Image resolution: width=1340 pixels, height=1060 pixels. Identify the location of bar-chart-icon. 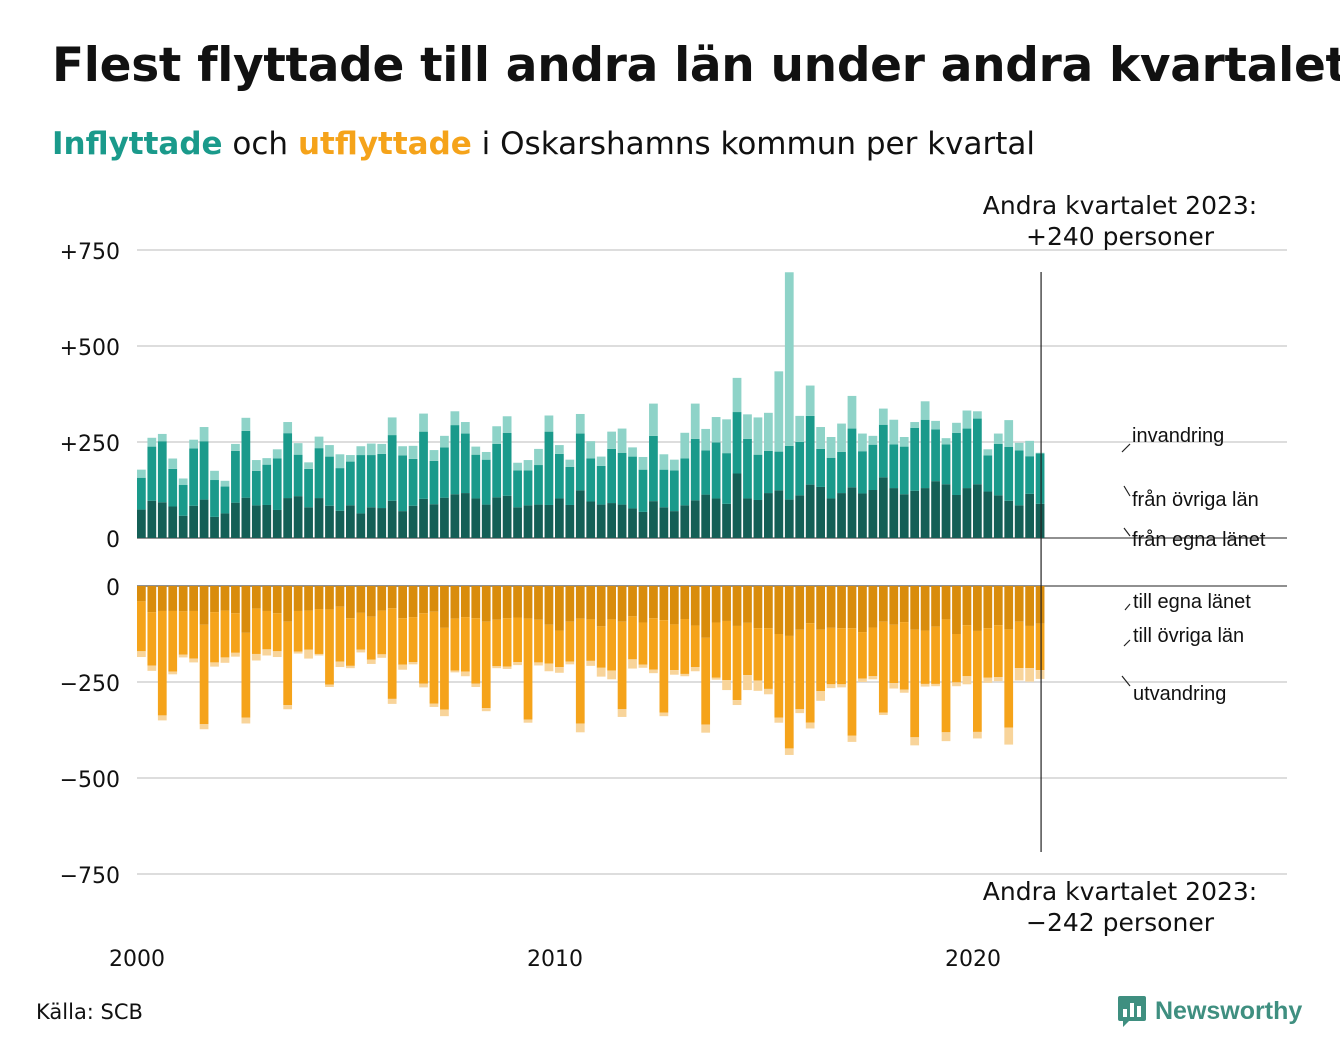
(1132, 1011).